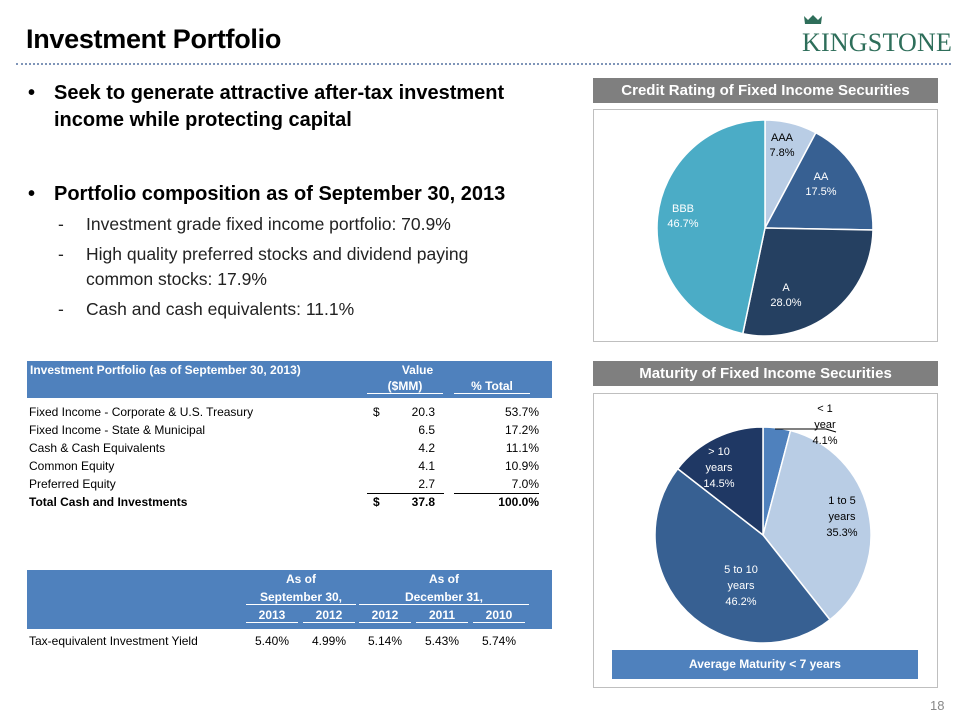  What do you see at coordinates (329, 641) in the screenshot?
I see `yield-value: 4.99%` at bounding box center [329, 641].